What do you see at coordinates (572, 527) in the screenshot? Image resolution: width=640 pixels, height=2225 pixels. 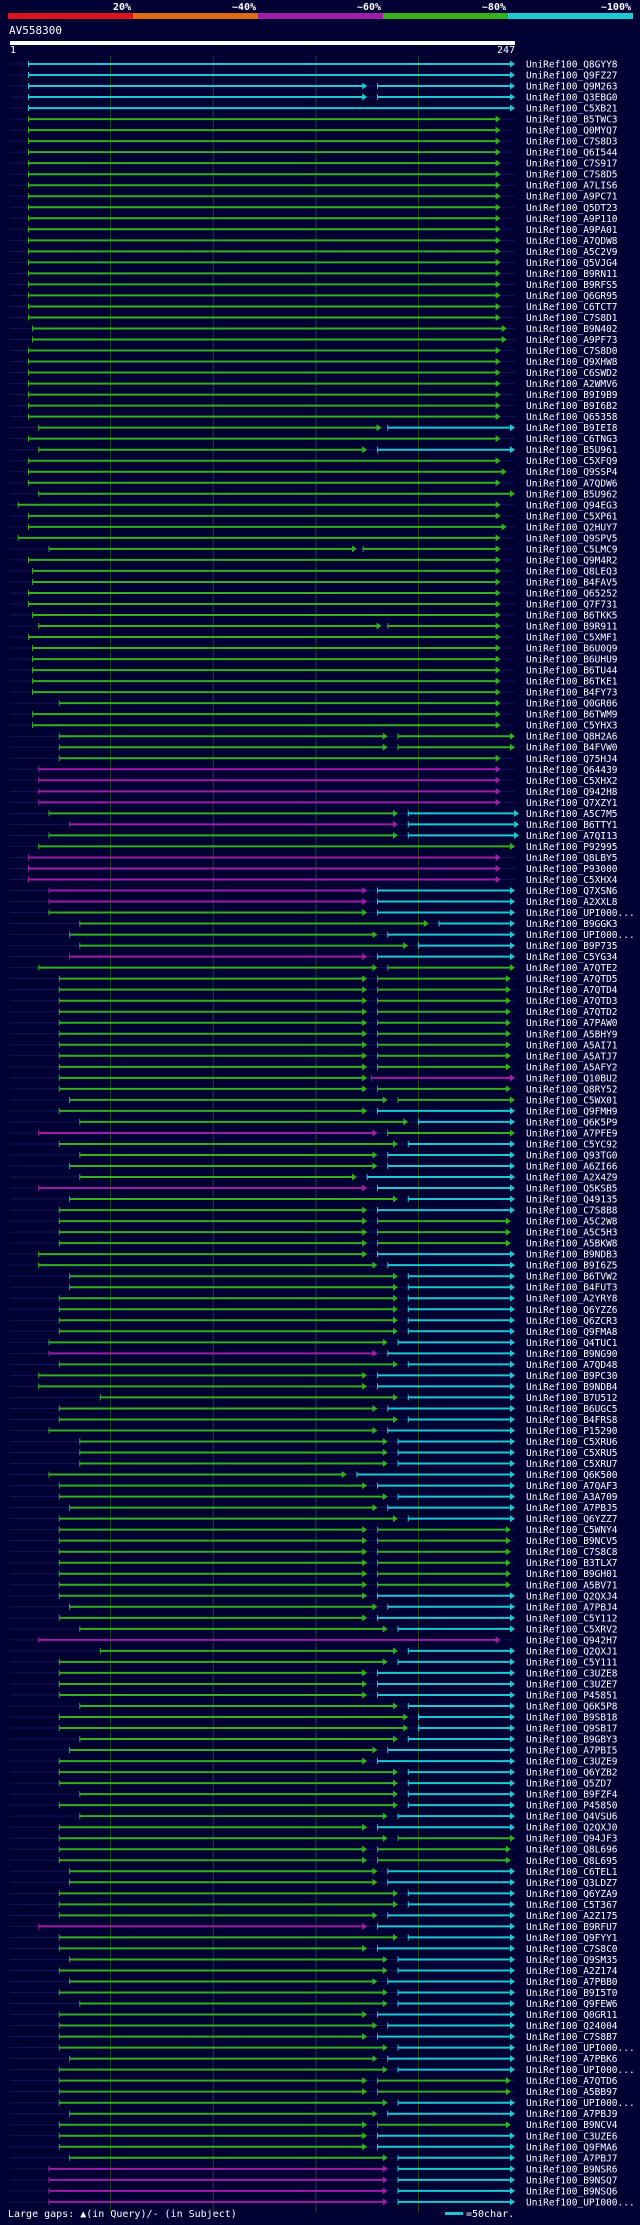 I see `hit-label: UniRef100_Q2HUY7` at bounding box center [572, 527].